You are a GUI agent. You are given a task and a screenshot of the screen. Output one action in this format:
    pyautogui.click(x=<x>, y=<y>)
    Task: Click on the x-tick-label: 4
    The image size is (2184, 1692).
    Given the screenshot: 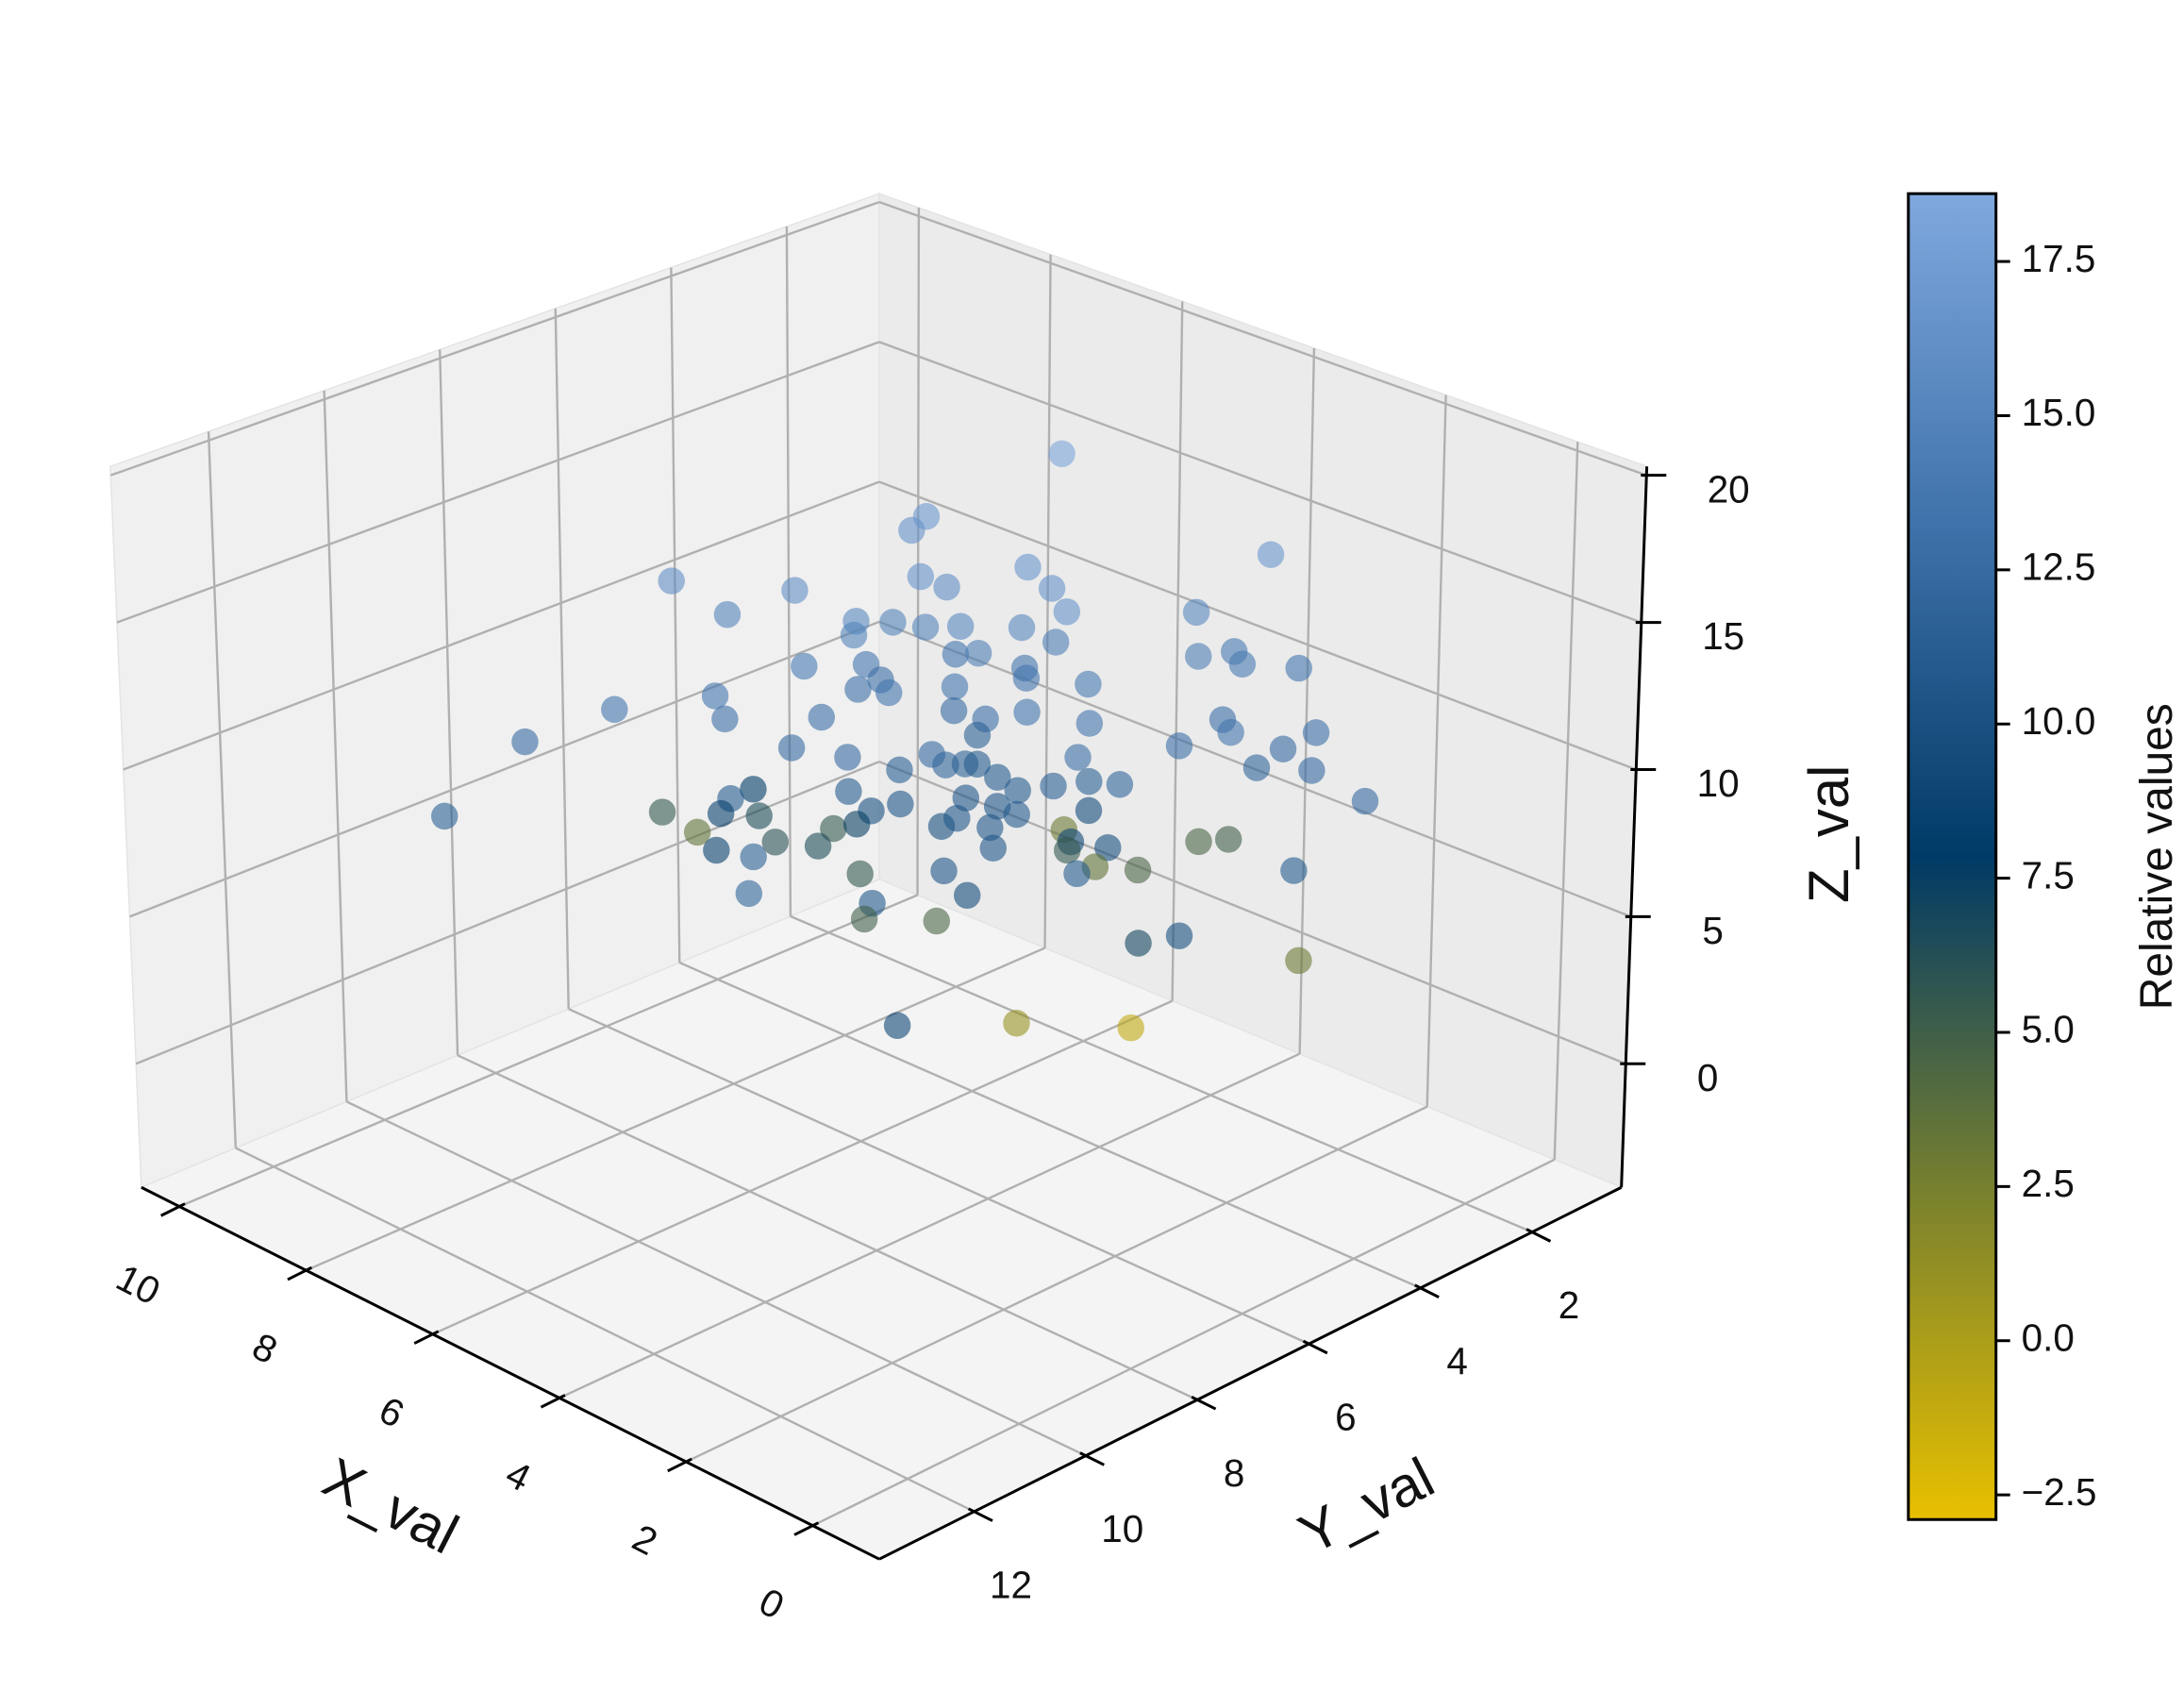 What is the action you would take?
    pyautogui.click(x=518, y=1475)
    